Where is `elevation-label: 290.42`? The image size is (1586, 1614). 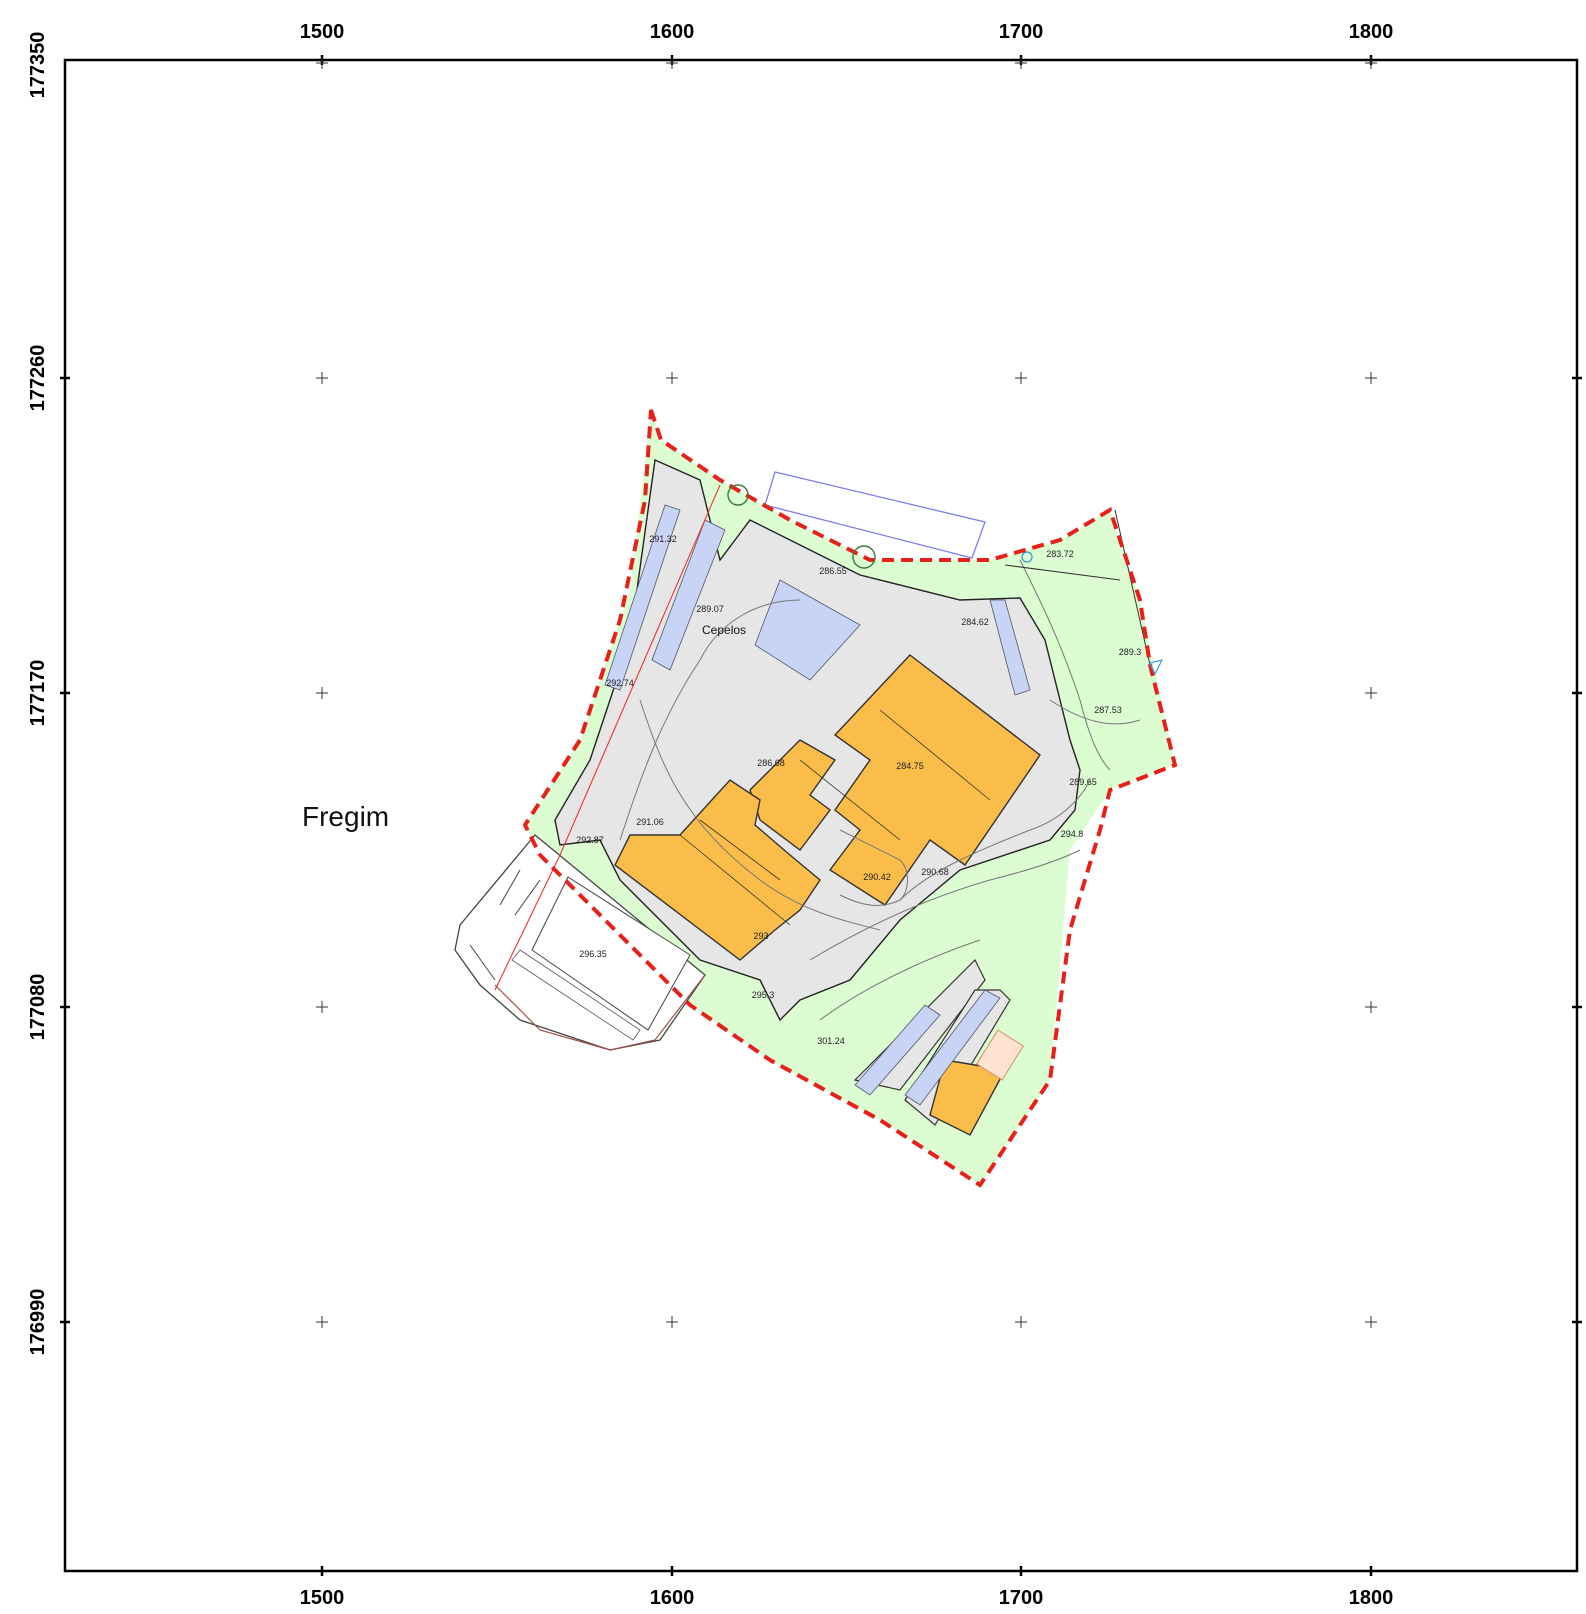 elevation-label: 290.42 is located at coordinates (877, 877).